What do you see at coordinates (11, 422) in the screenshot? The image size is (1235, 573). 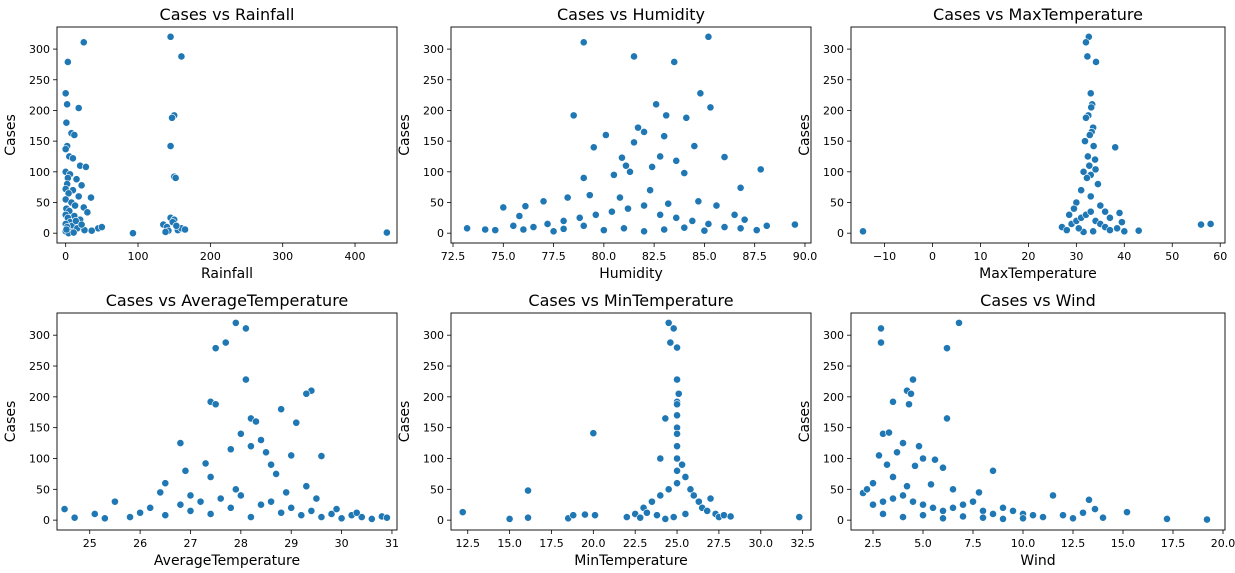 I see `y-axis-label: Cases` at bounding box center [11, 422].